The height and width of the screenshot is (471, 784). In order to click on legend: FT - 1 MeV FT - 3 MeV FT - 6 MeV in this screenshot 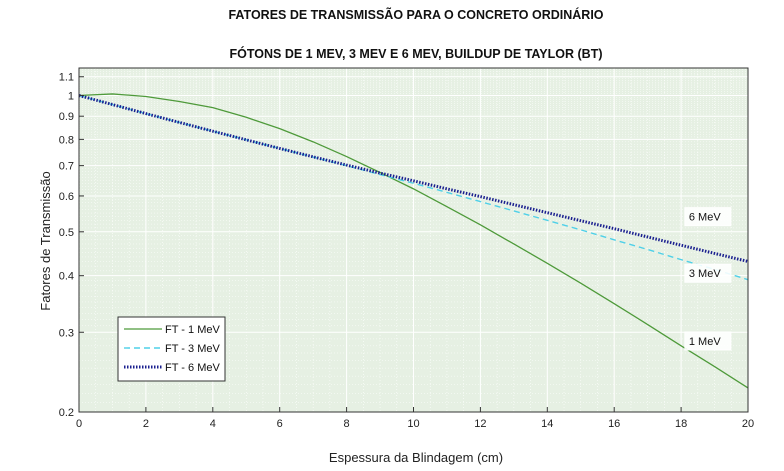, I will do `click(171, 349)`.